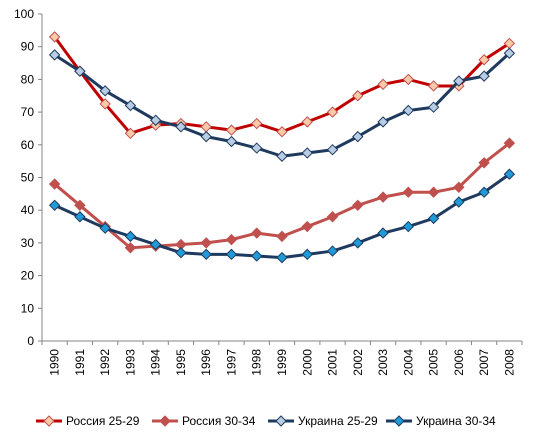 This screenshot has height=444, width=534. What do you see at coordinates (181, 362) in the screenshot?
I see `x-tick-label: 1995` at bounding box center [181, 362].